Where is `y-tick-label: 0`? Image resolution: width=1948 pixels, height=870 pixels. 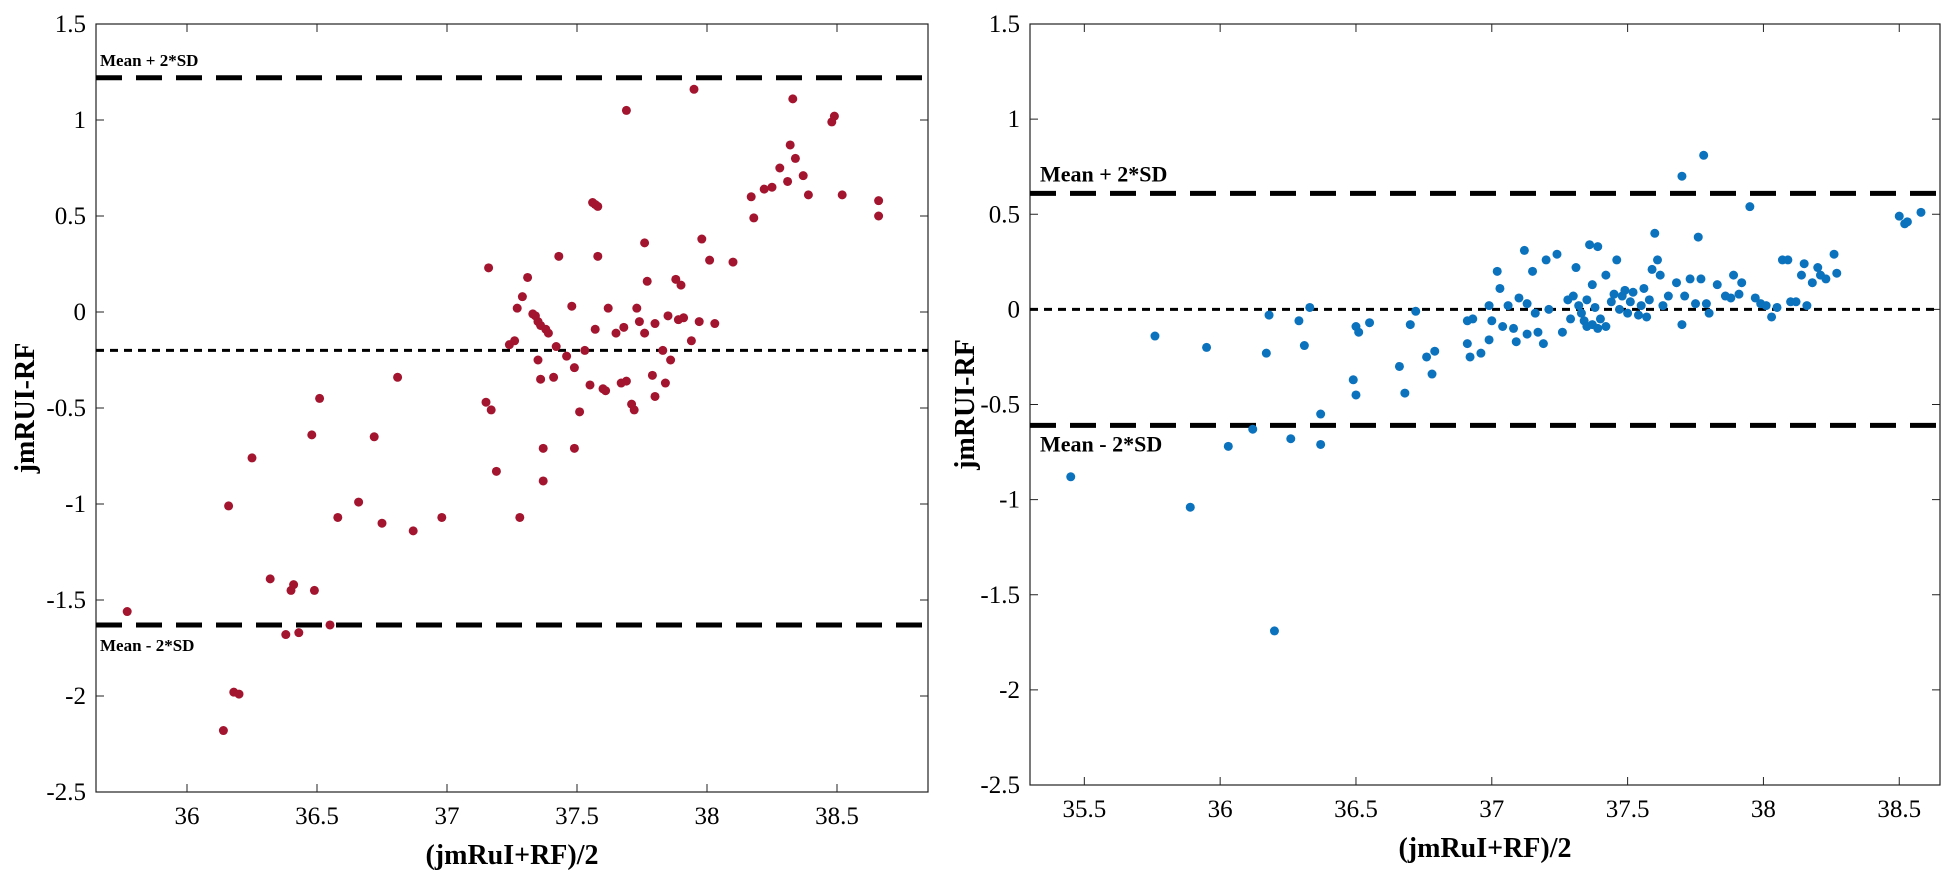
y-tick-label: 0 is located at coordinates (1014, 309).